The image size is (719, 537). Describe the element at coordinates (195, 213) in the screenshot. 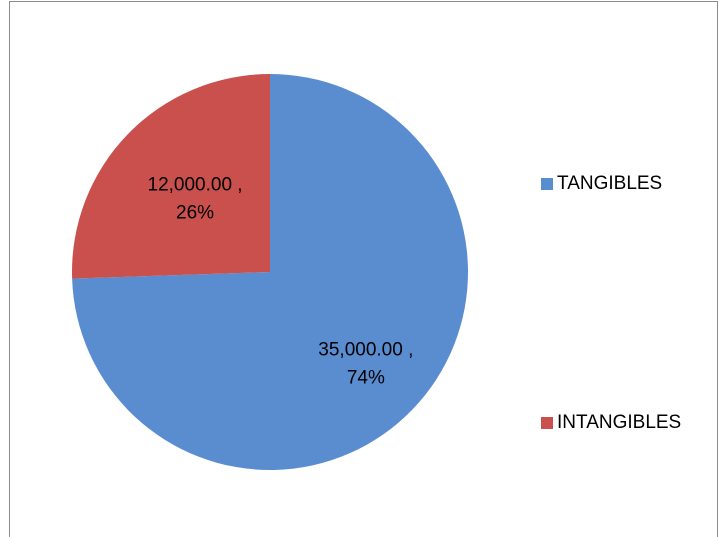

I see `percent-label: 26%` at that location.